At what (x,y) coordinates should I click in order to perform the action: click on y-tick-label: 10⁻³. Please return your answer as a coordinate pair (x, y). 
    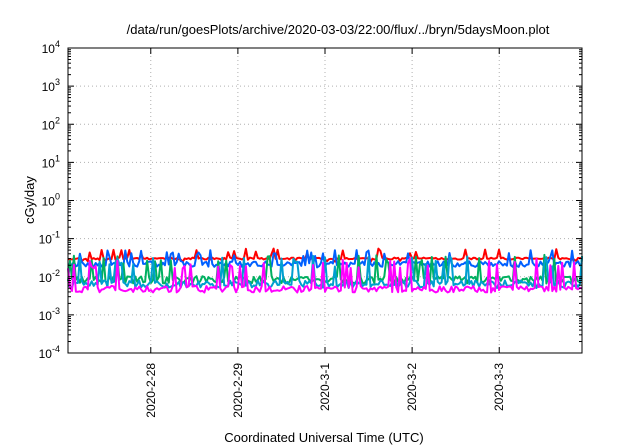
    Looking at the image, I should click on (49, 314).